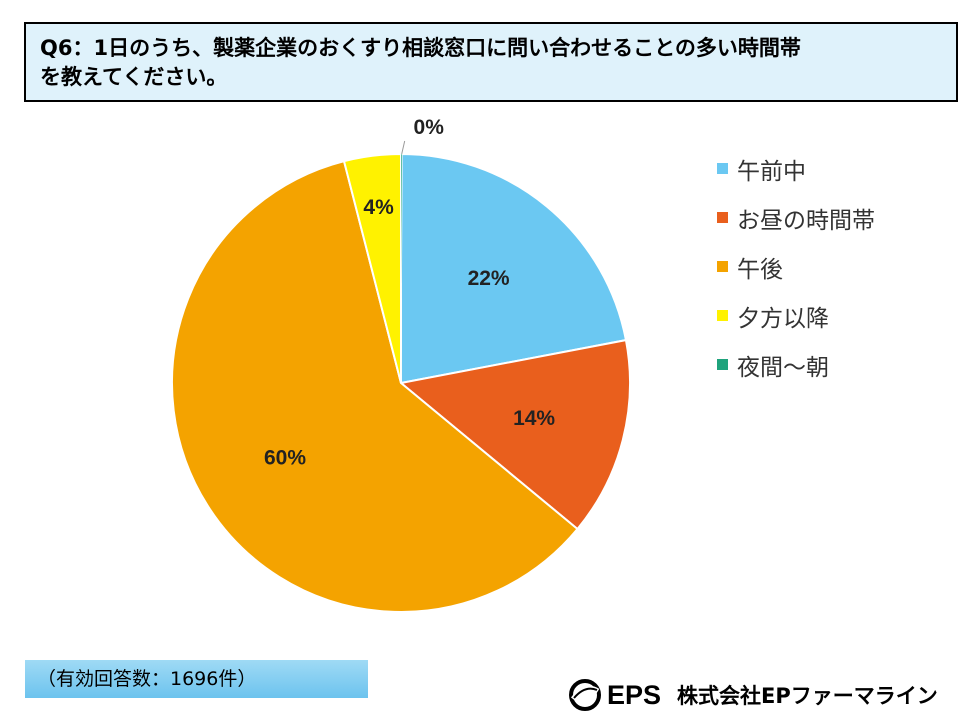 This screenshot has width=960, height=720. I want to click on legend-item-1: お昼の時間帯, so click(796, 217).